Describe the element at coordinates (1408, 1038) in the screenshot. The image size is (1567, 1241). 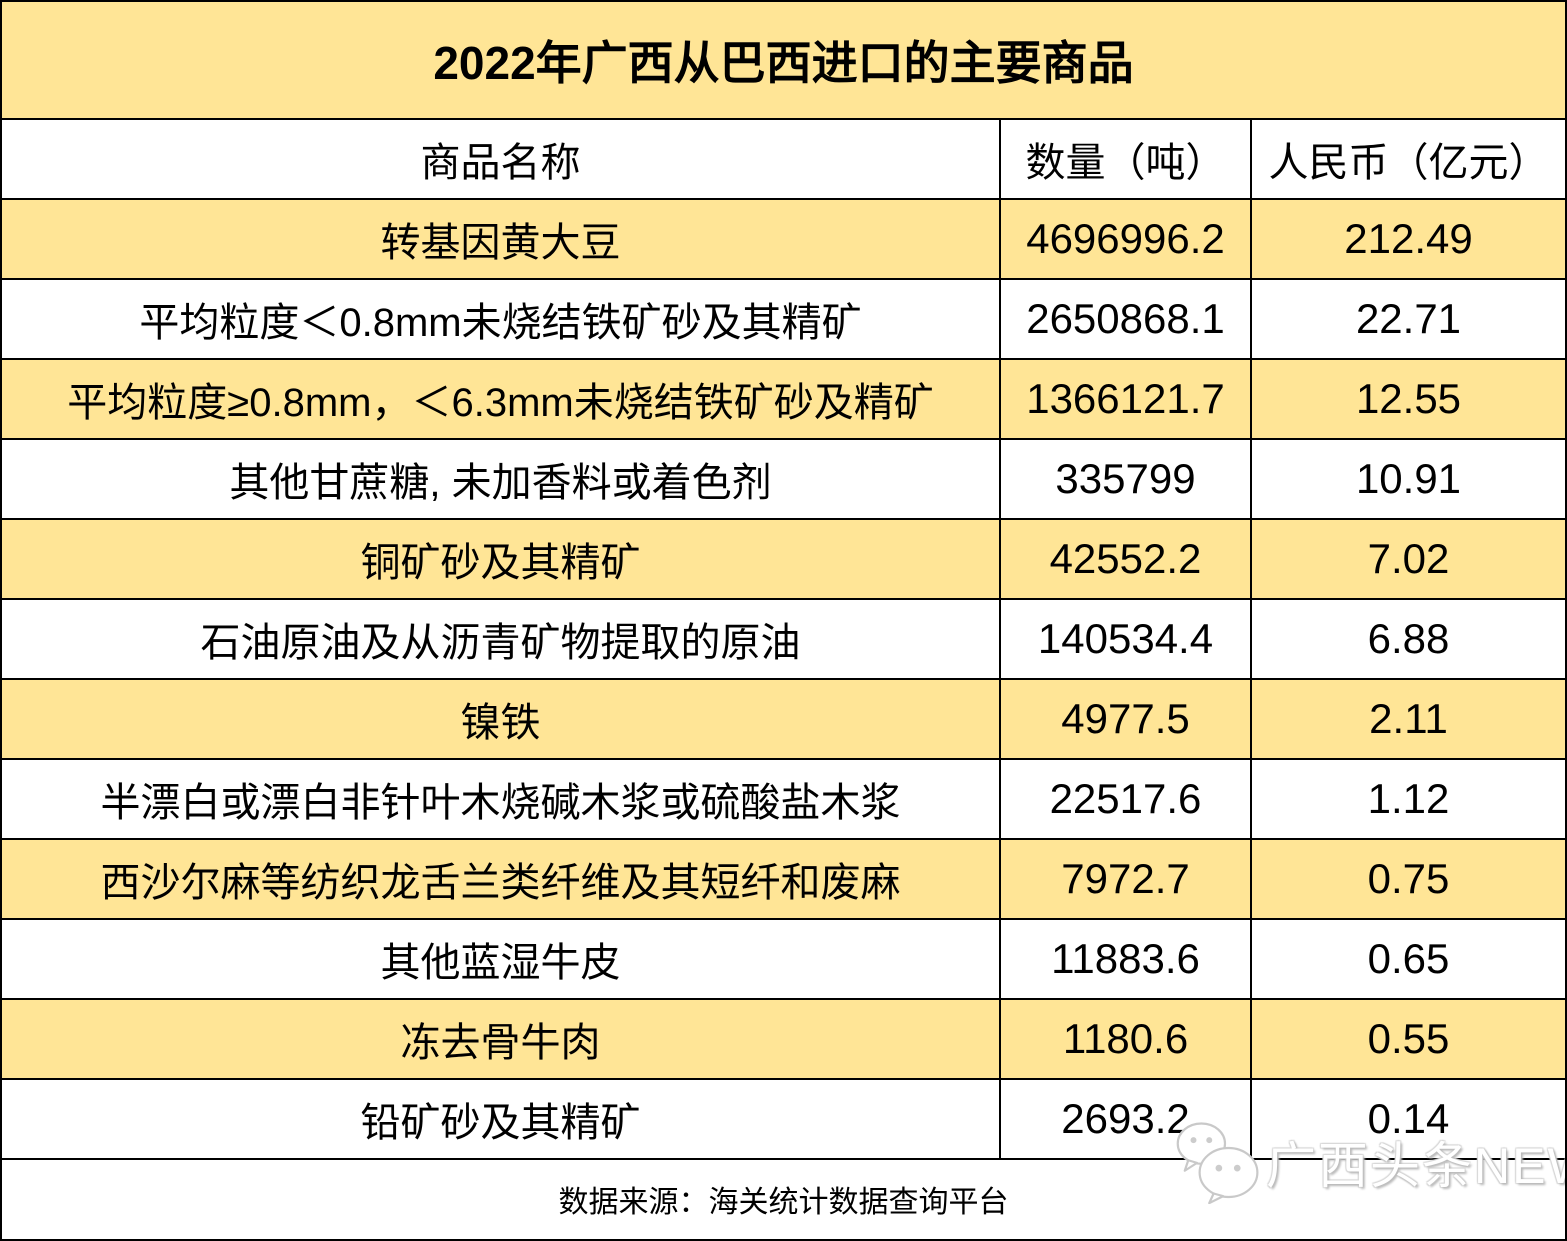
I see `rmb-value-cell: 0.55` at that location.